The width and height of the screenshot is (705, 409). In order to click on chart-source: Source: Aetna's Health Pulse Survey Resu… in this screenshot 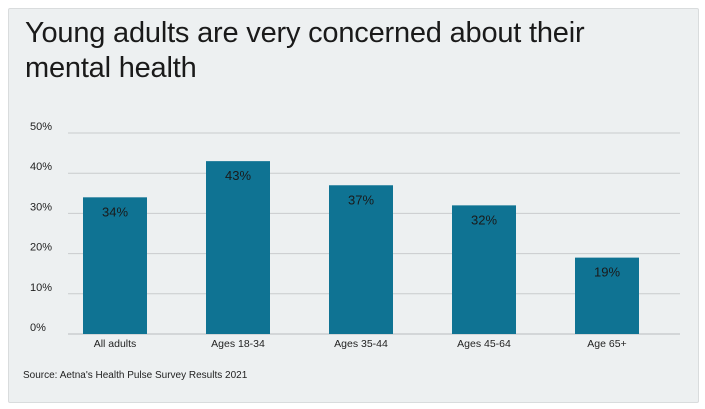, I will do `click(135, 375)`.